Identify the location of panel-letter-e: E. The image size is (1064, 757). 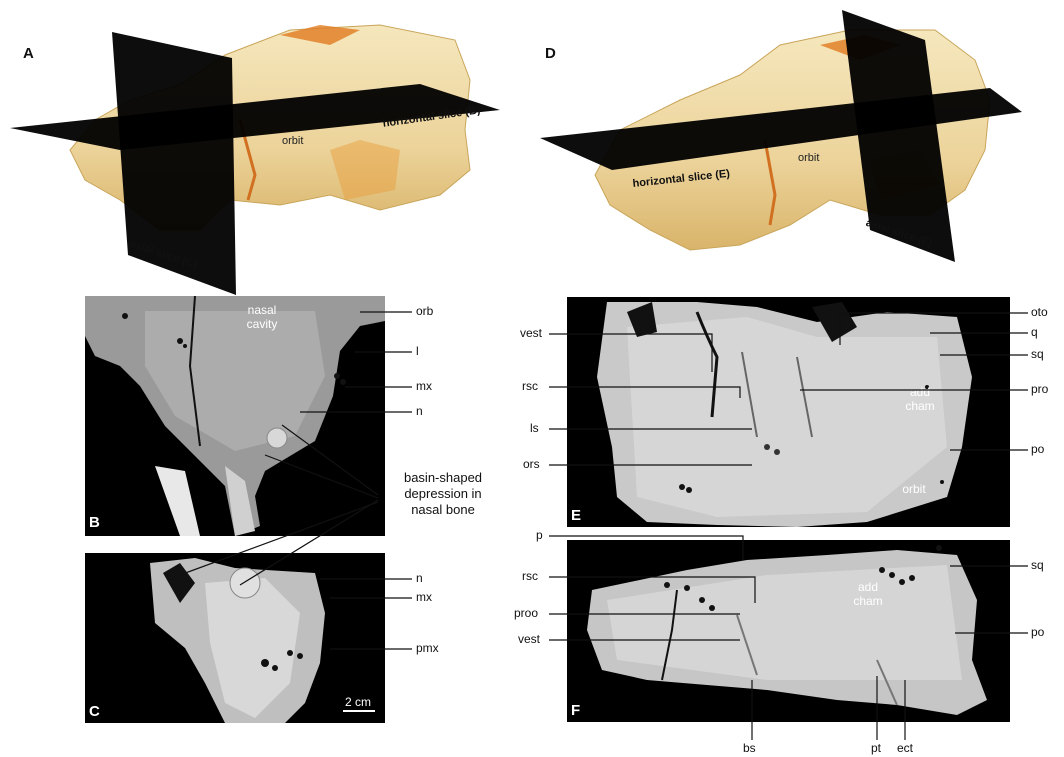
(576, 515).